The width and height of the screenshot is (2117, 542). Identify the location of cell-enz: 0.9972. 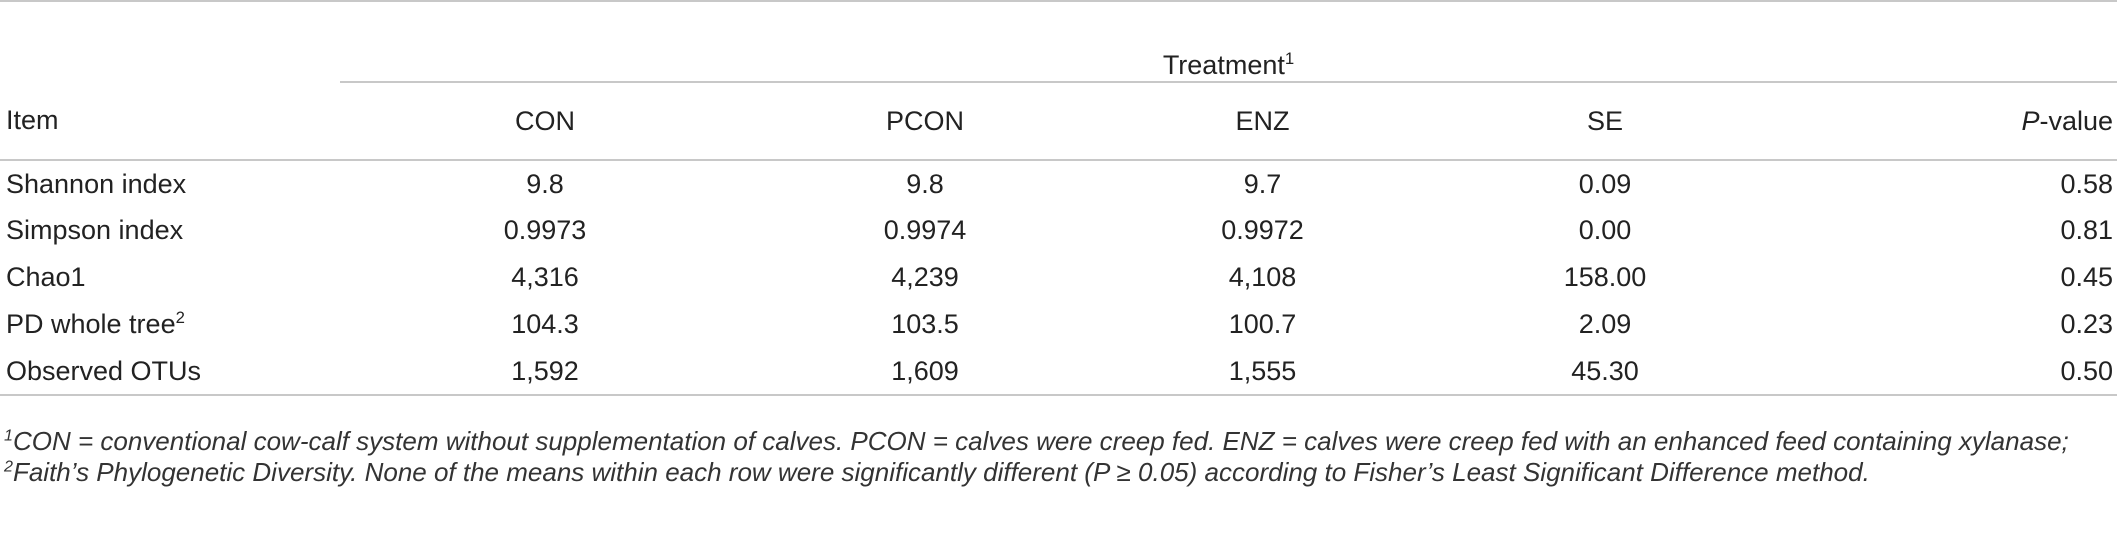
(1262, 230).